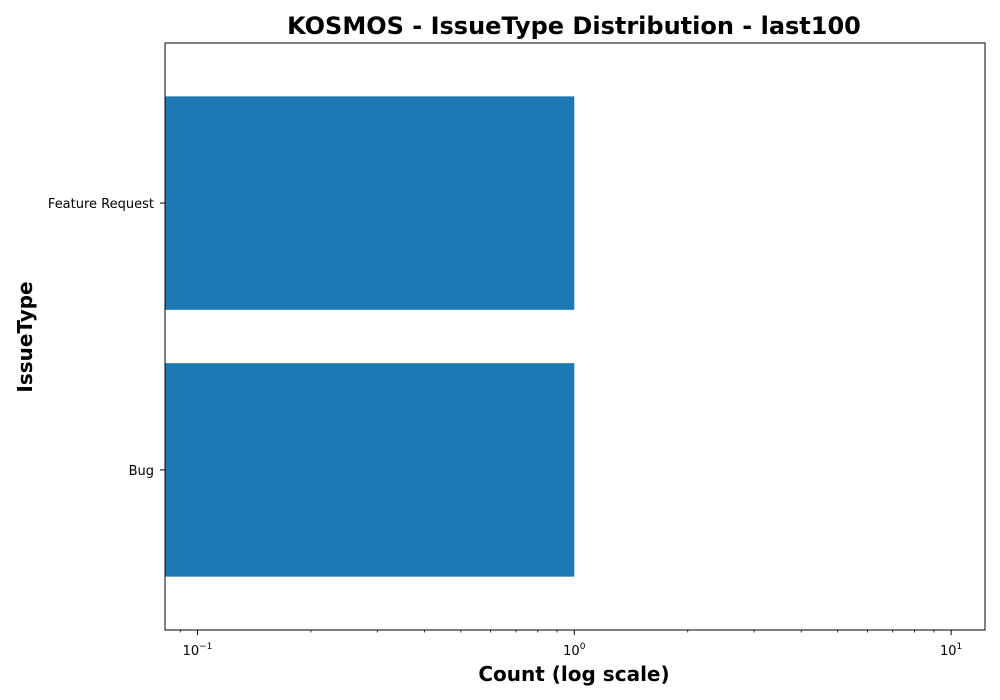  What do you see at coordinates (205, 647) in the screenshot?
I see `x-tick-label-exponent: −1` at bounding box center [205, 647].